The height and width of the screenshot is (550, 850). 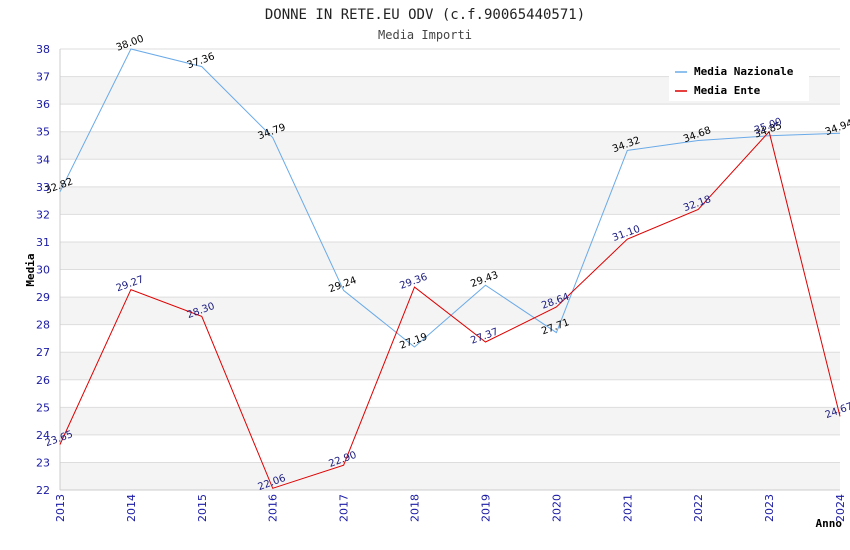 I want to click on legend-label-nazionale: Media Nazionale, so click(x=744, y=71).